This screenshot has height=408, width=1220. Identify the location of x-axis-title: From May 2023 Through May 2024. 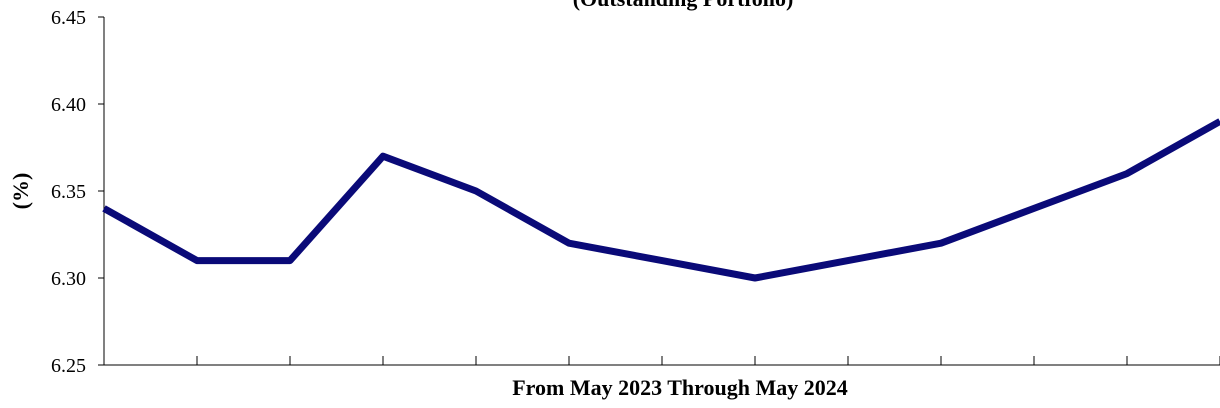
(680, 387).